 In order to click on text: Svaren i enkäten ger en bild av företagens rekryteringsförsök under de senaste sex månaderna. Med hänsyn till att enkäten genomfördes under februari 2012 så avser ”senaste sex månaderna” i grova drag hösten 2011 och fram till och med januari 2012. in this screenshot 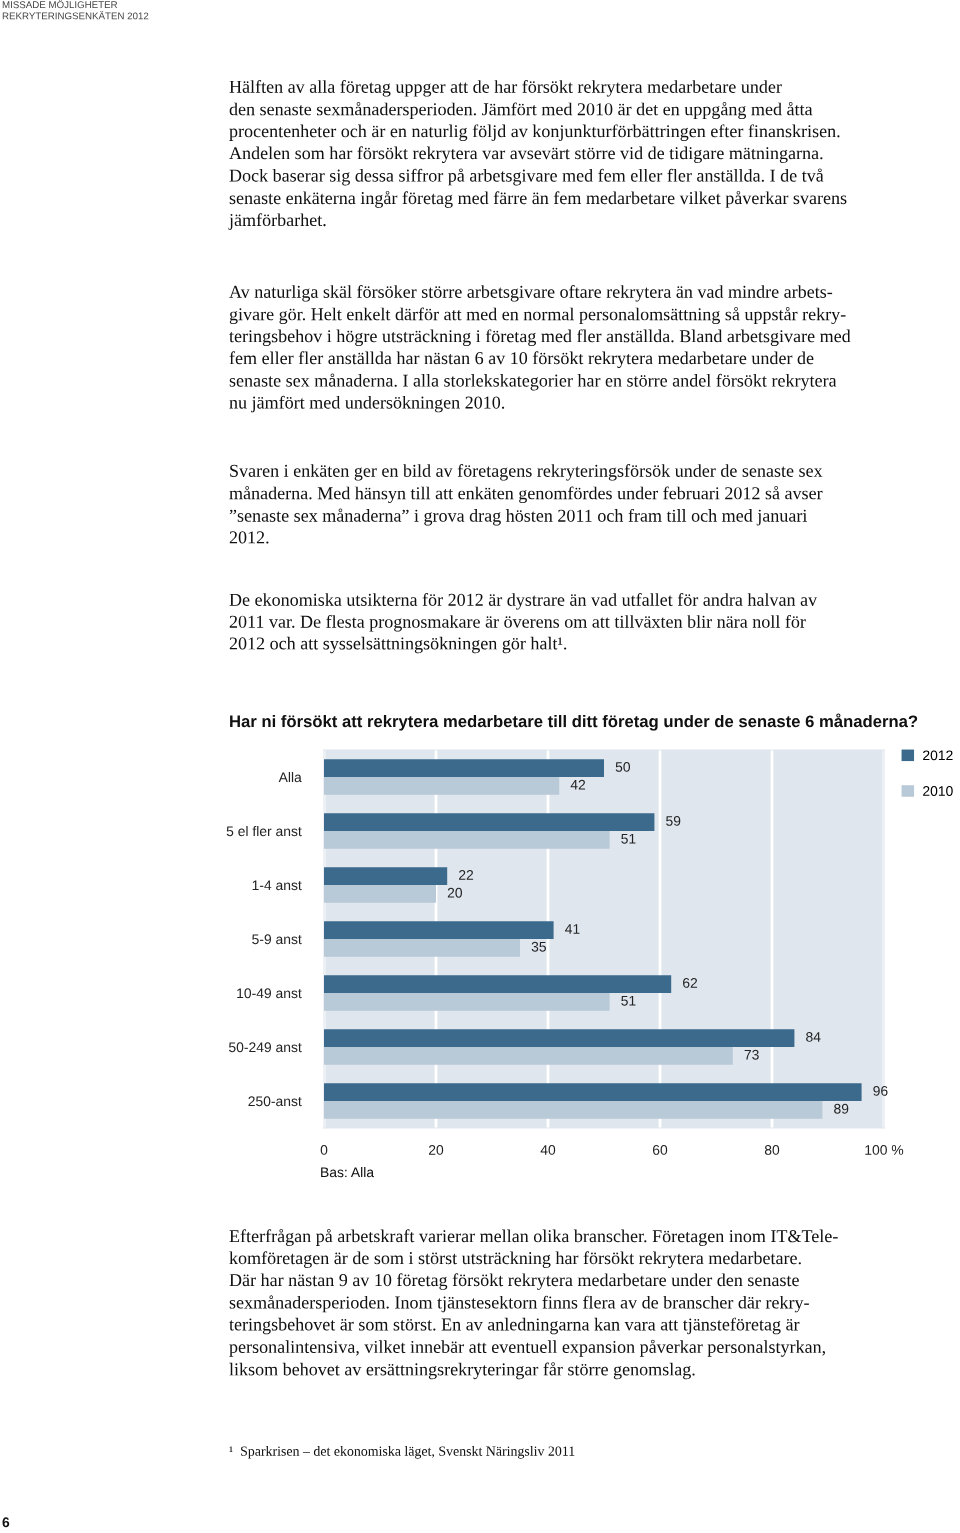, I will do `click(526, 504)`.